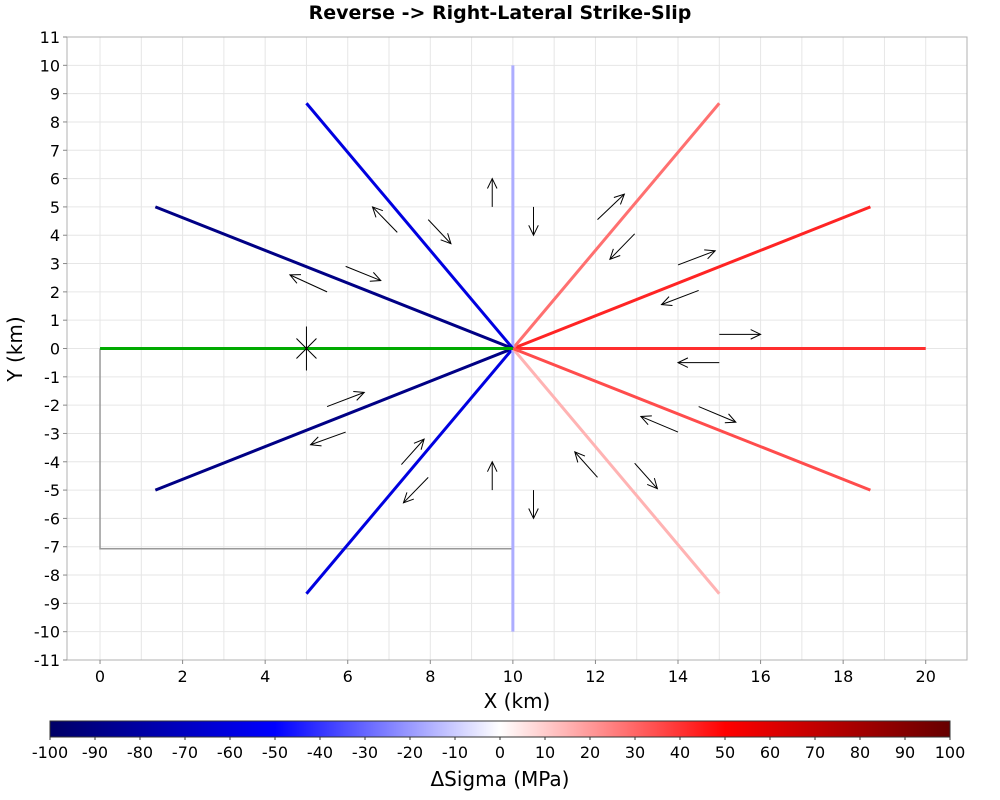 The width and height of the screenshot is (1000, 800). What do you see at coordinates (950, 752) in the screenshot?
I see `colorbar-tick-label: 100` at bounding box center [950, 752].